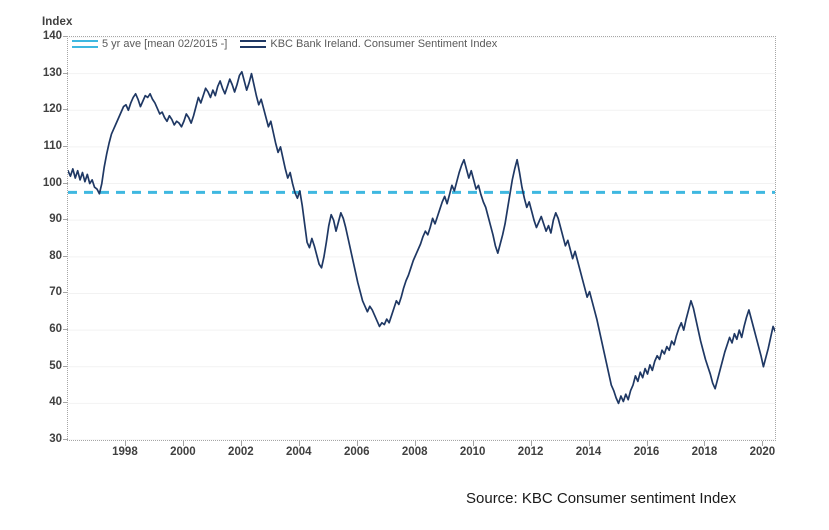 The image size is (829, 530). Describe the element at coordinates (52, 182) in the screenshot. I see `y-axis-tick-label: 100` at that location.